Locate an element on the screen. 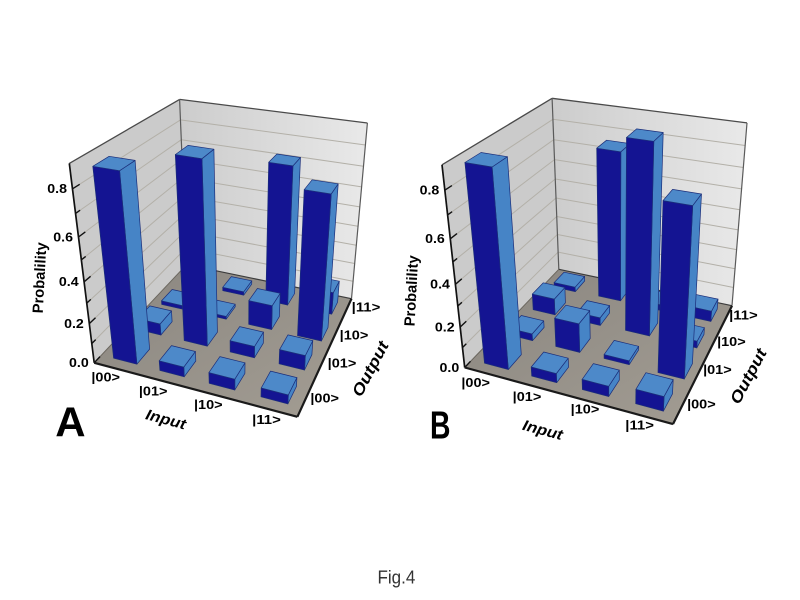 The image size is (800, 600). svg-text: A is located at coordinates (70, 422).